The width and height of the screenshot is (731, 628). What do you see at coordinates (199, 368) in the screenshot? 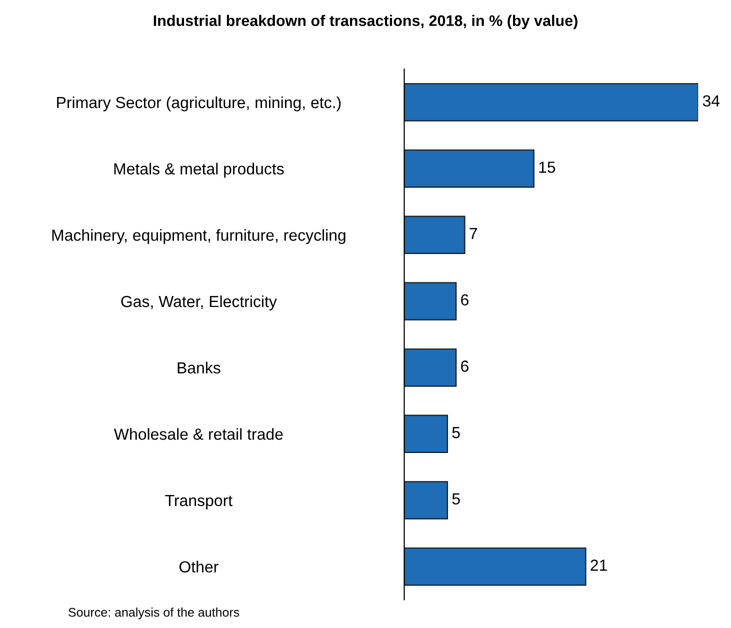
I see `y-tick-label: Banks` at bounding box center [199, 368].